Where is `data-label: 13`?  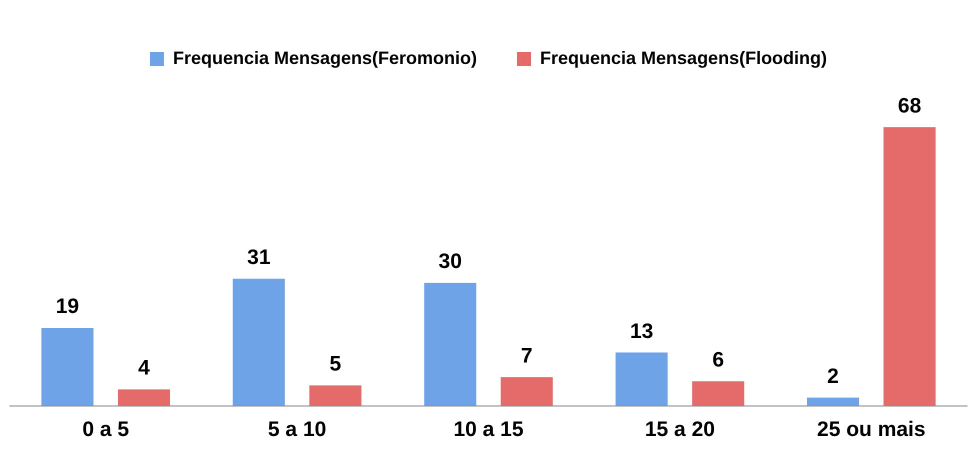
data-label: 13 is located at coordinates (642, 331).